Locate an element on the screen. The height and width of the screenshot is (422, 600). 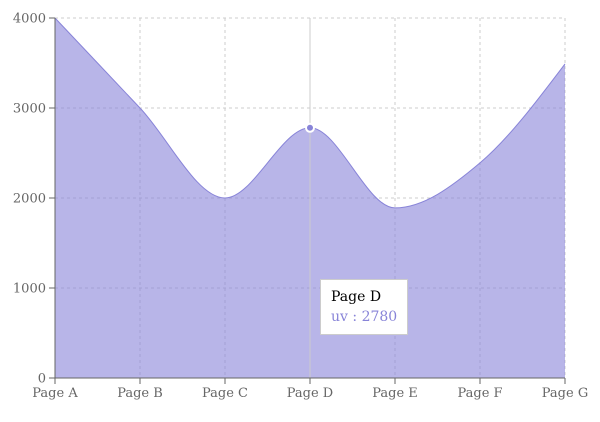
x-tick-label: Page F is located at coordinates (479, 393).